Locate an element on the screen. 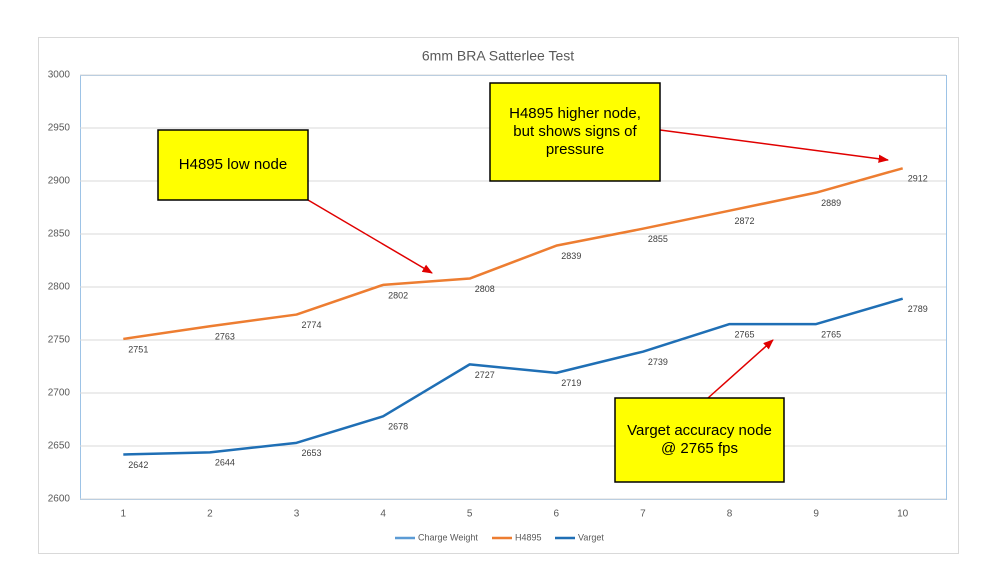  data-label: 2739 is located at coordinates (658, 362).